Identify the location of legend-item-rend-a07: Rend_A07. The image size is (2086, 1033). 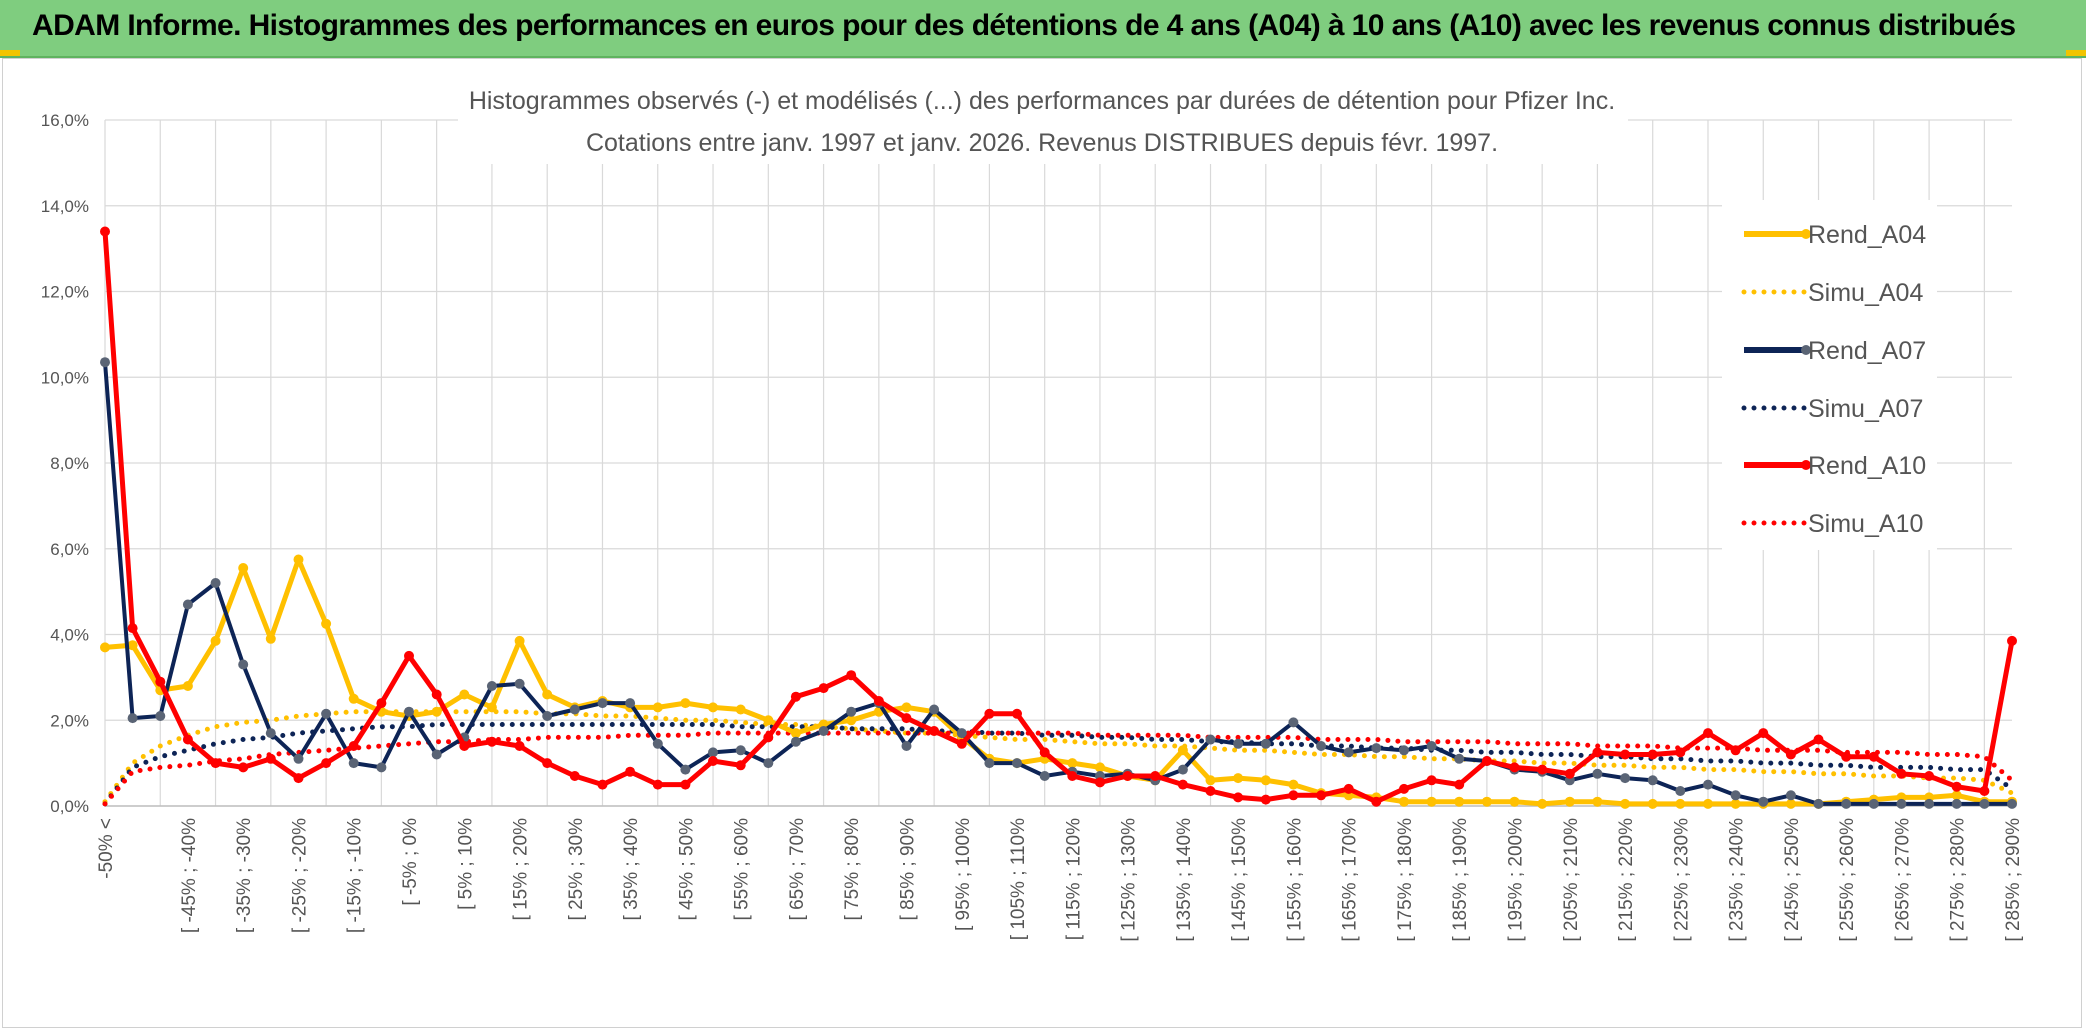
(1835, 351).